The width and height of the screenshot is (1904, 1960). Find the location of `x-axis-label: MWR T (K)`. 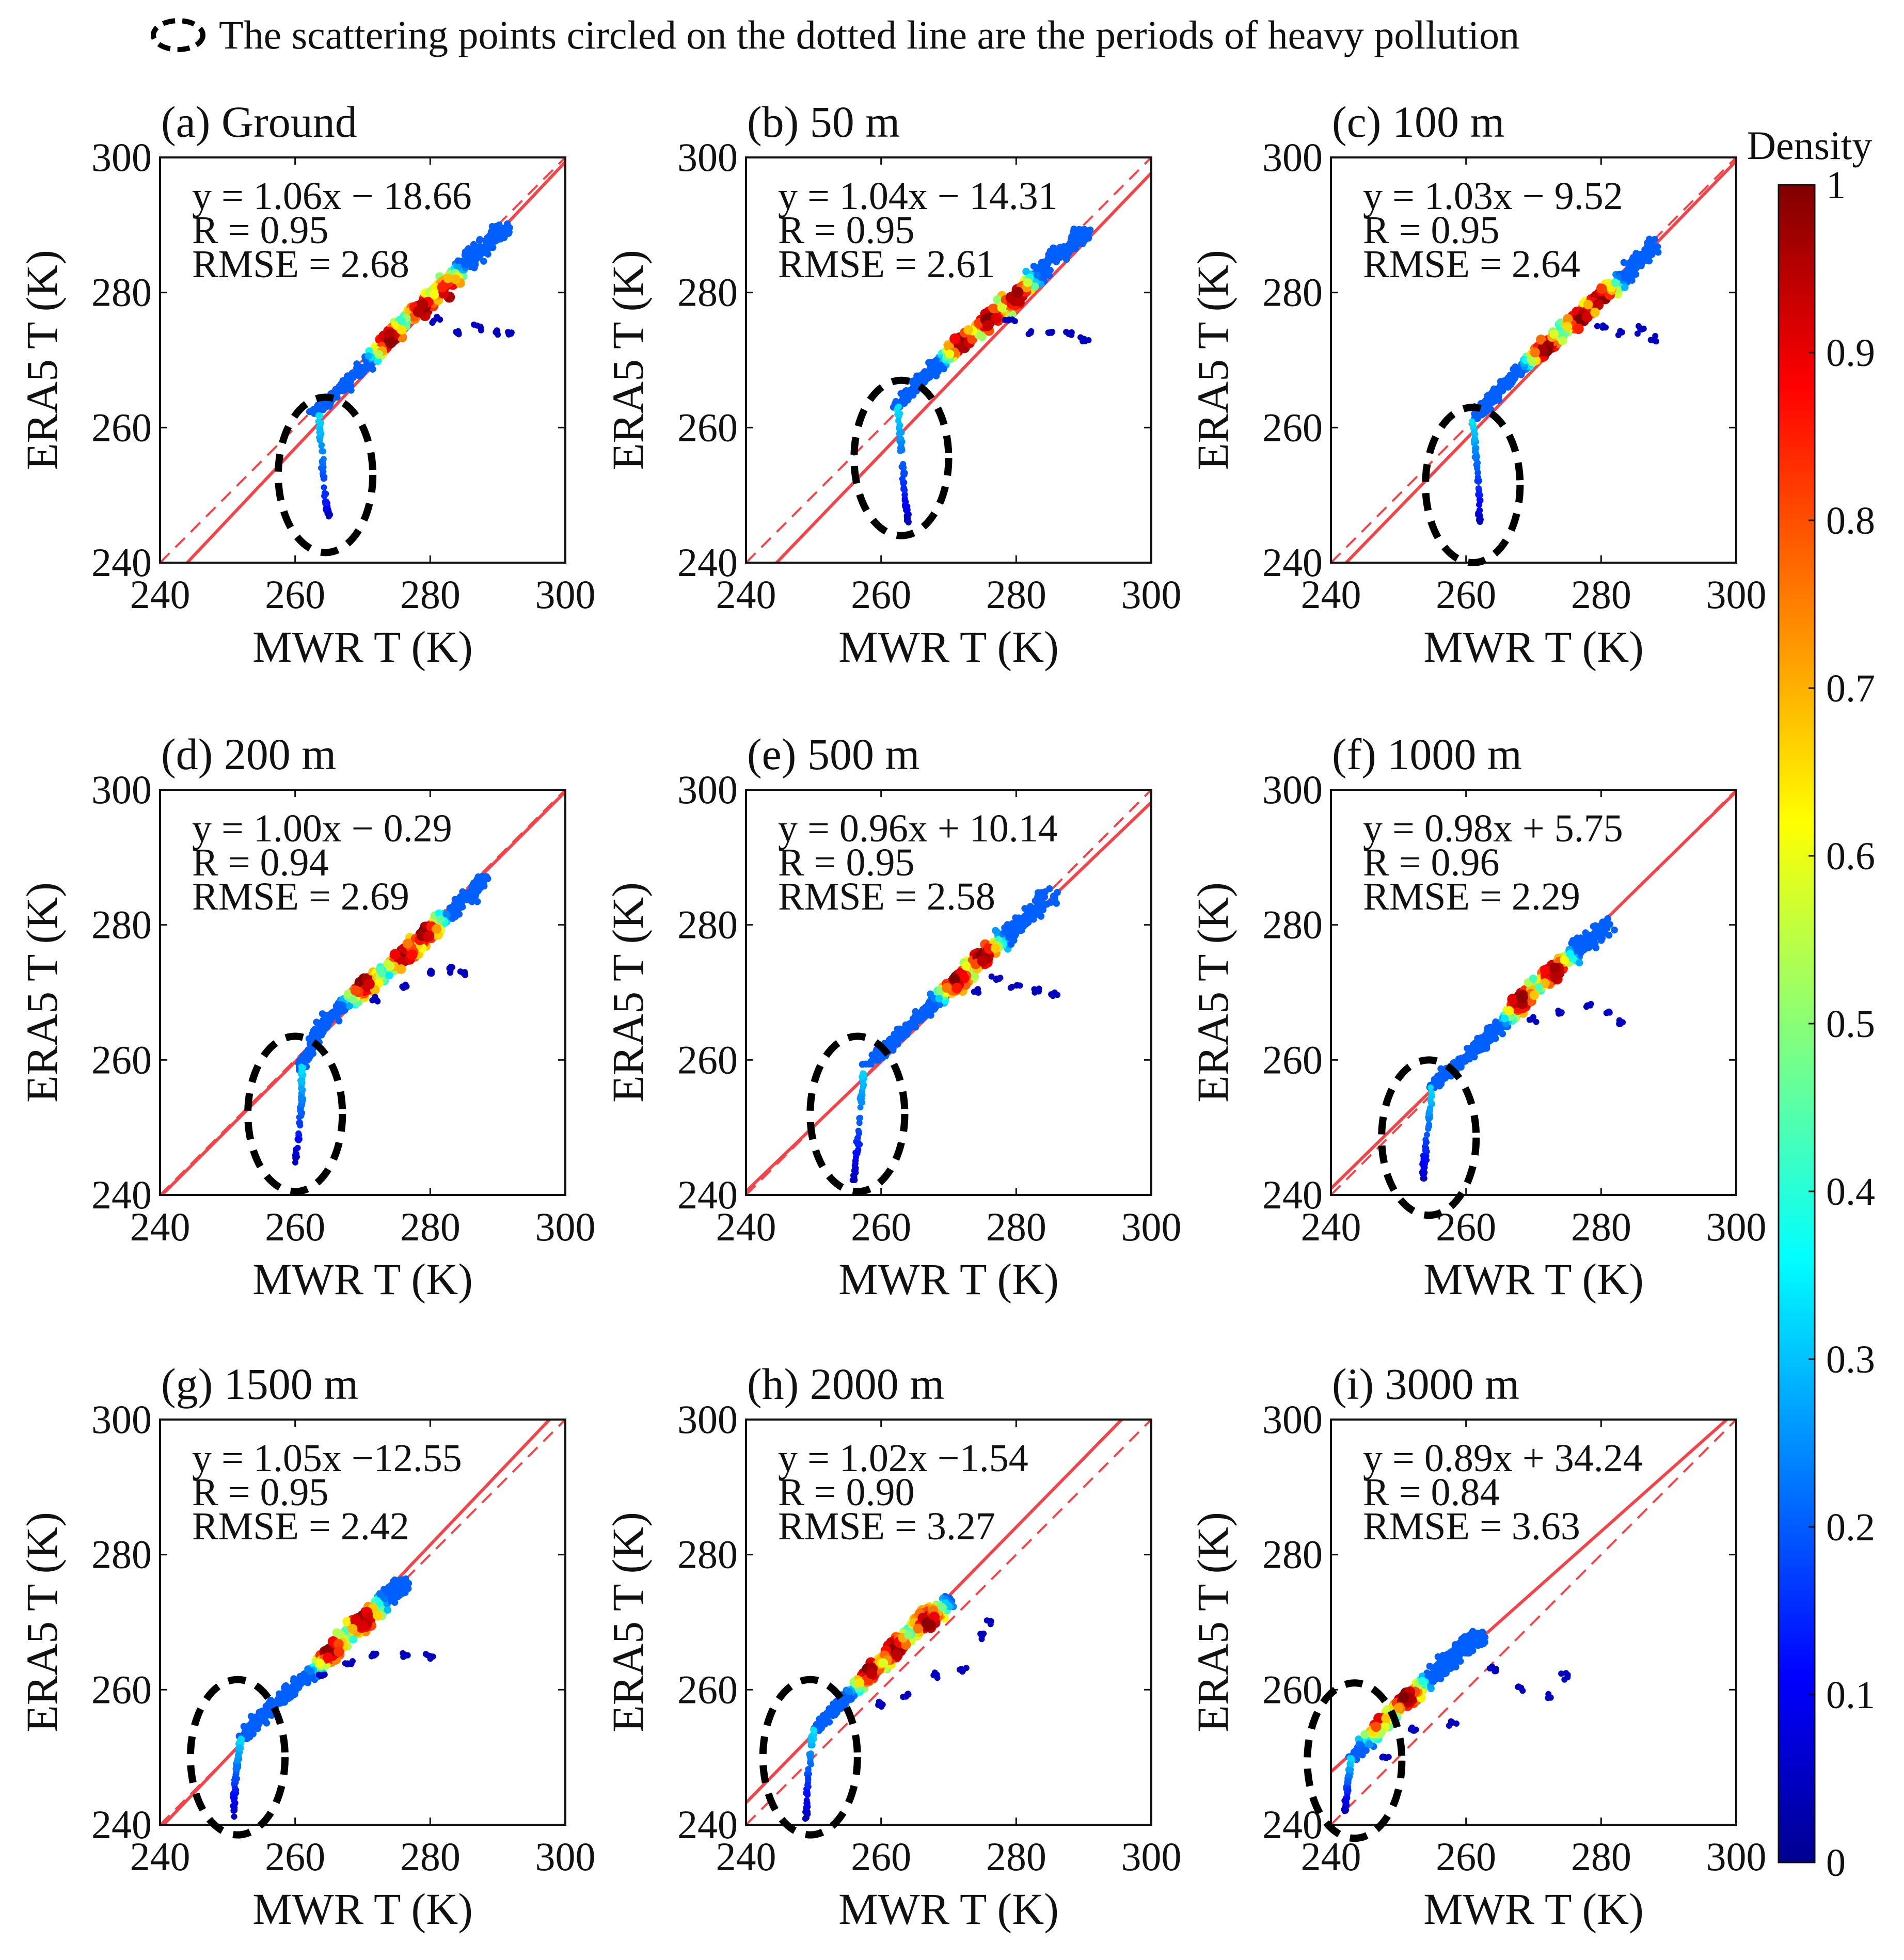

x-axis-label: MWR T (K) is located at coordinates (949, 647).